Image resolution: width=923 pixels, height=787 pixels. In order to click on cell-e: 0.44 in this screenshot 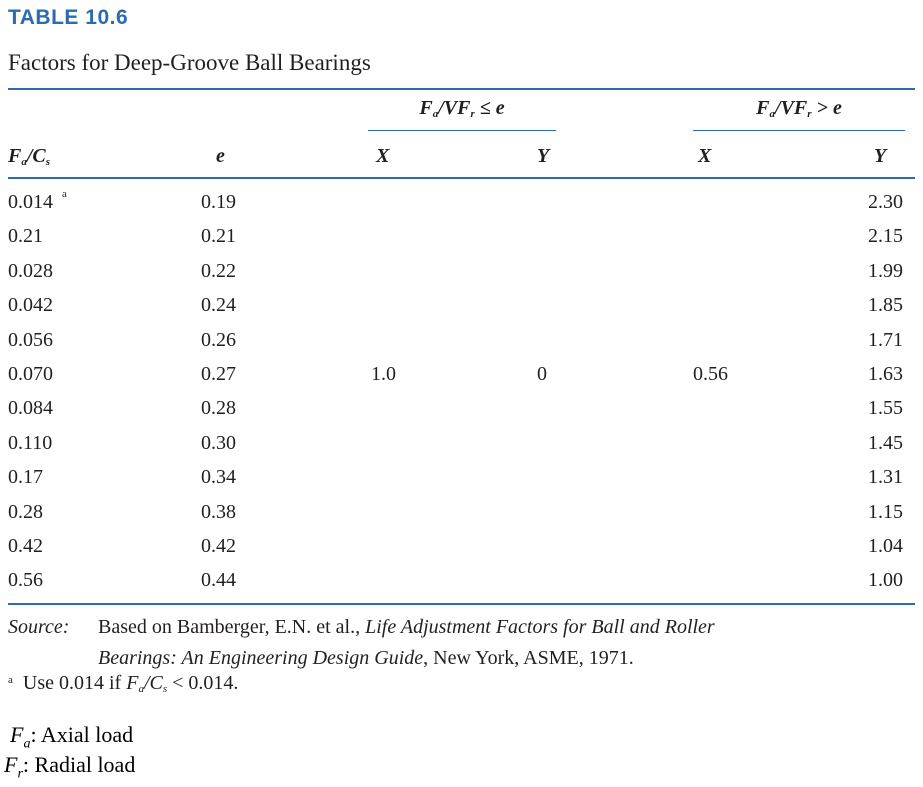, I will do `click(218, 580)`.